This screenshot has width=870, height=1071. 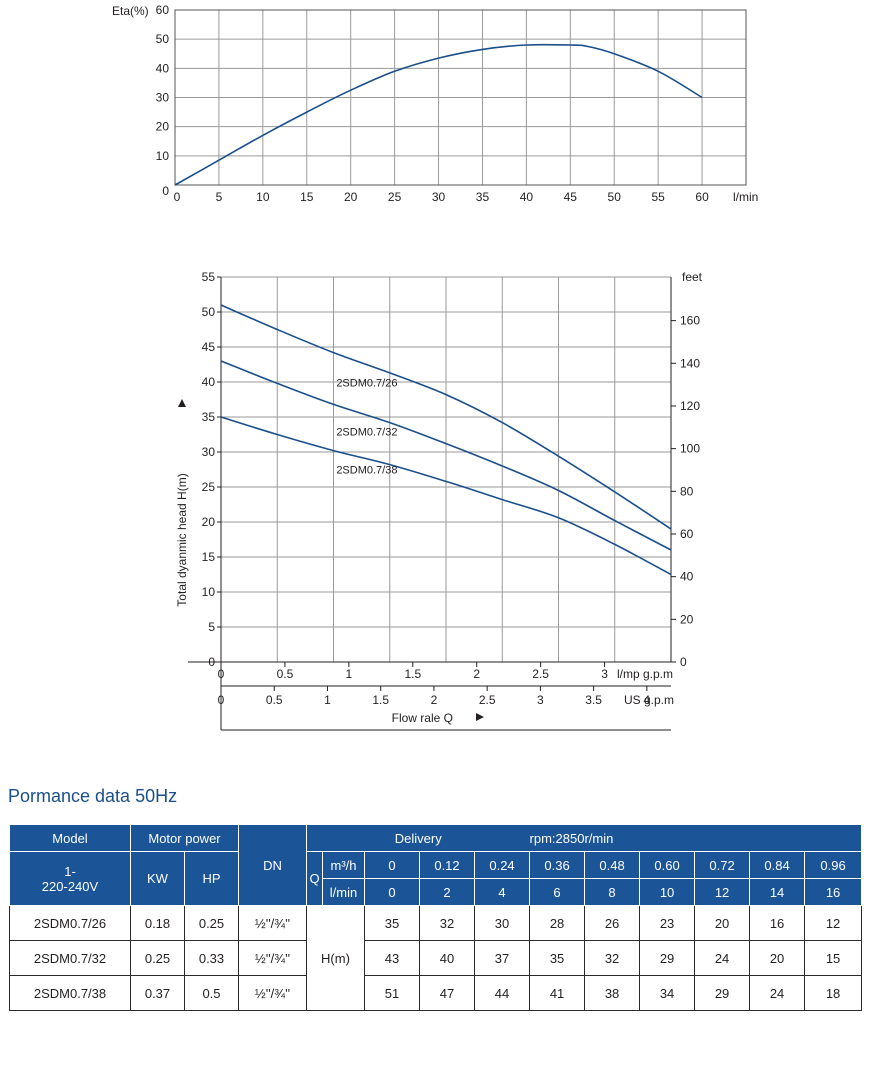 What do you see at coordinates (263, 197) in the screenshot?
I see `x-tick-label: 10` at bounding box center [263, 197].